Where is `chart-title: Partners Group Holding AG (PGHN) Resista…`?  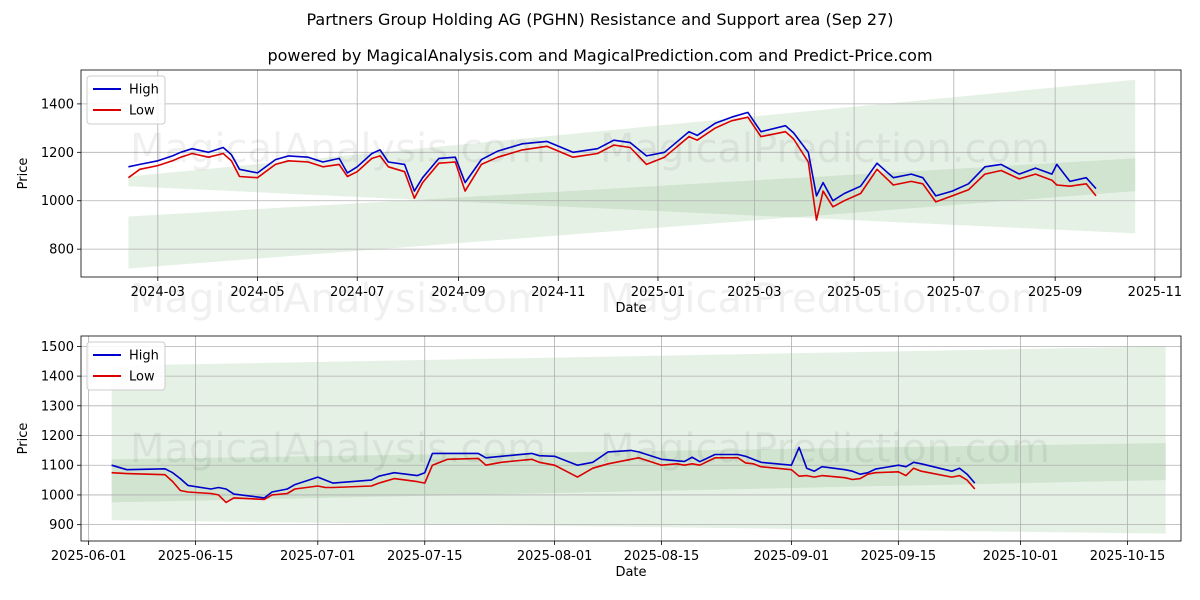
chart-title: Partners Group Holding AG (PGHN) Resista… is located at coordinates (599, 19).